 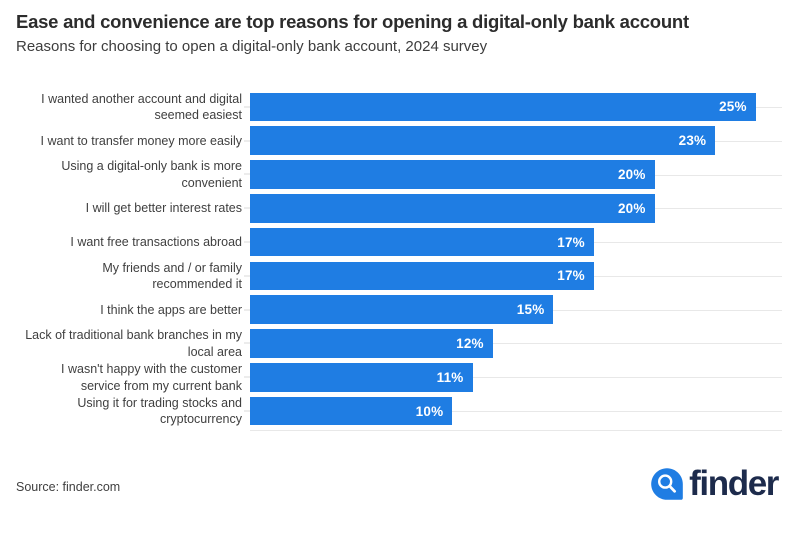 I want to click on bar: 25%, so click(x=503, y=107).